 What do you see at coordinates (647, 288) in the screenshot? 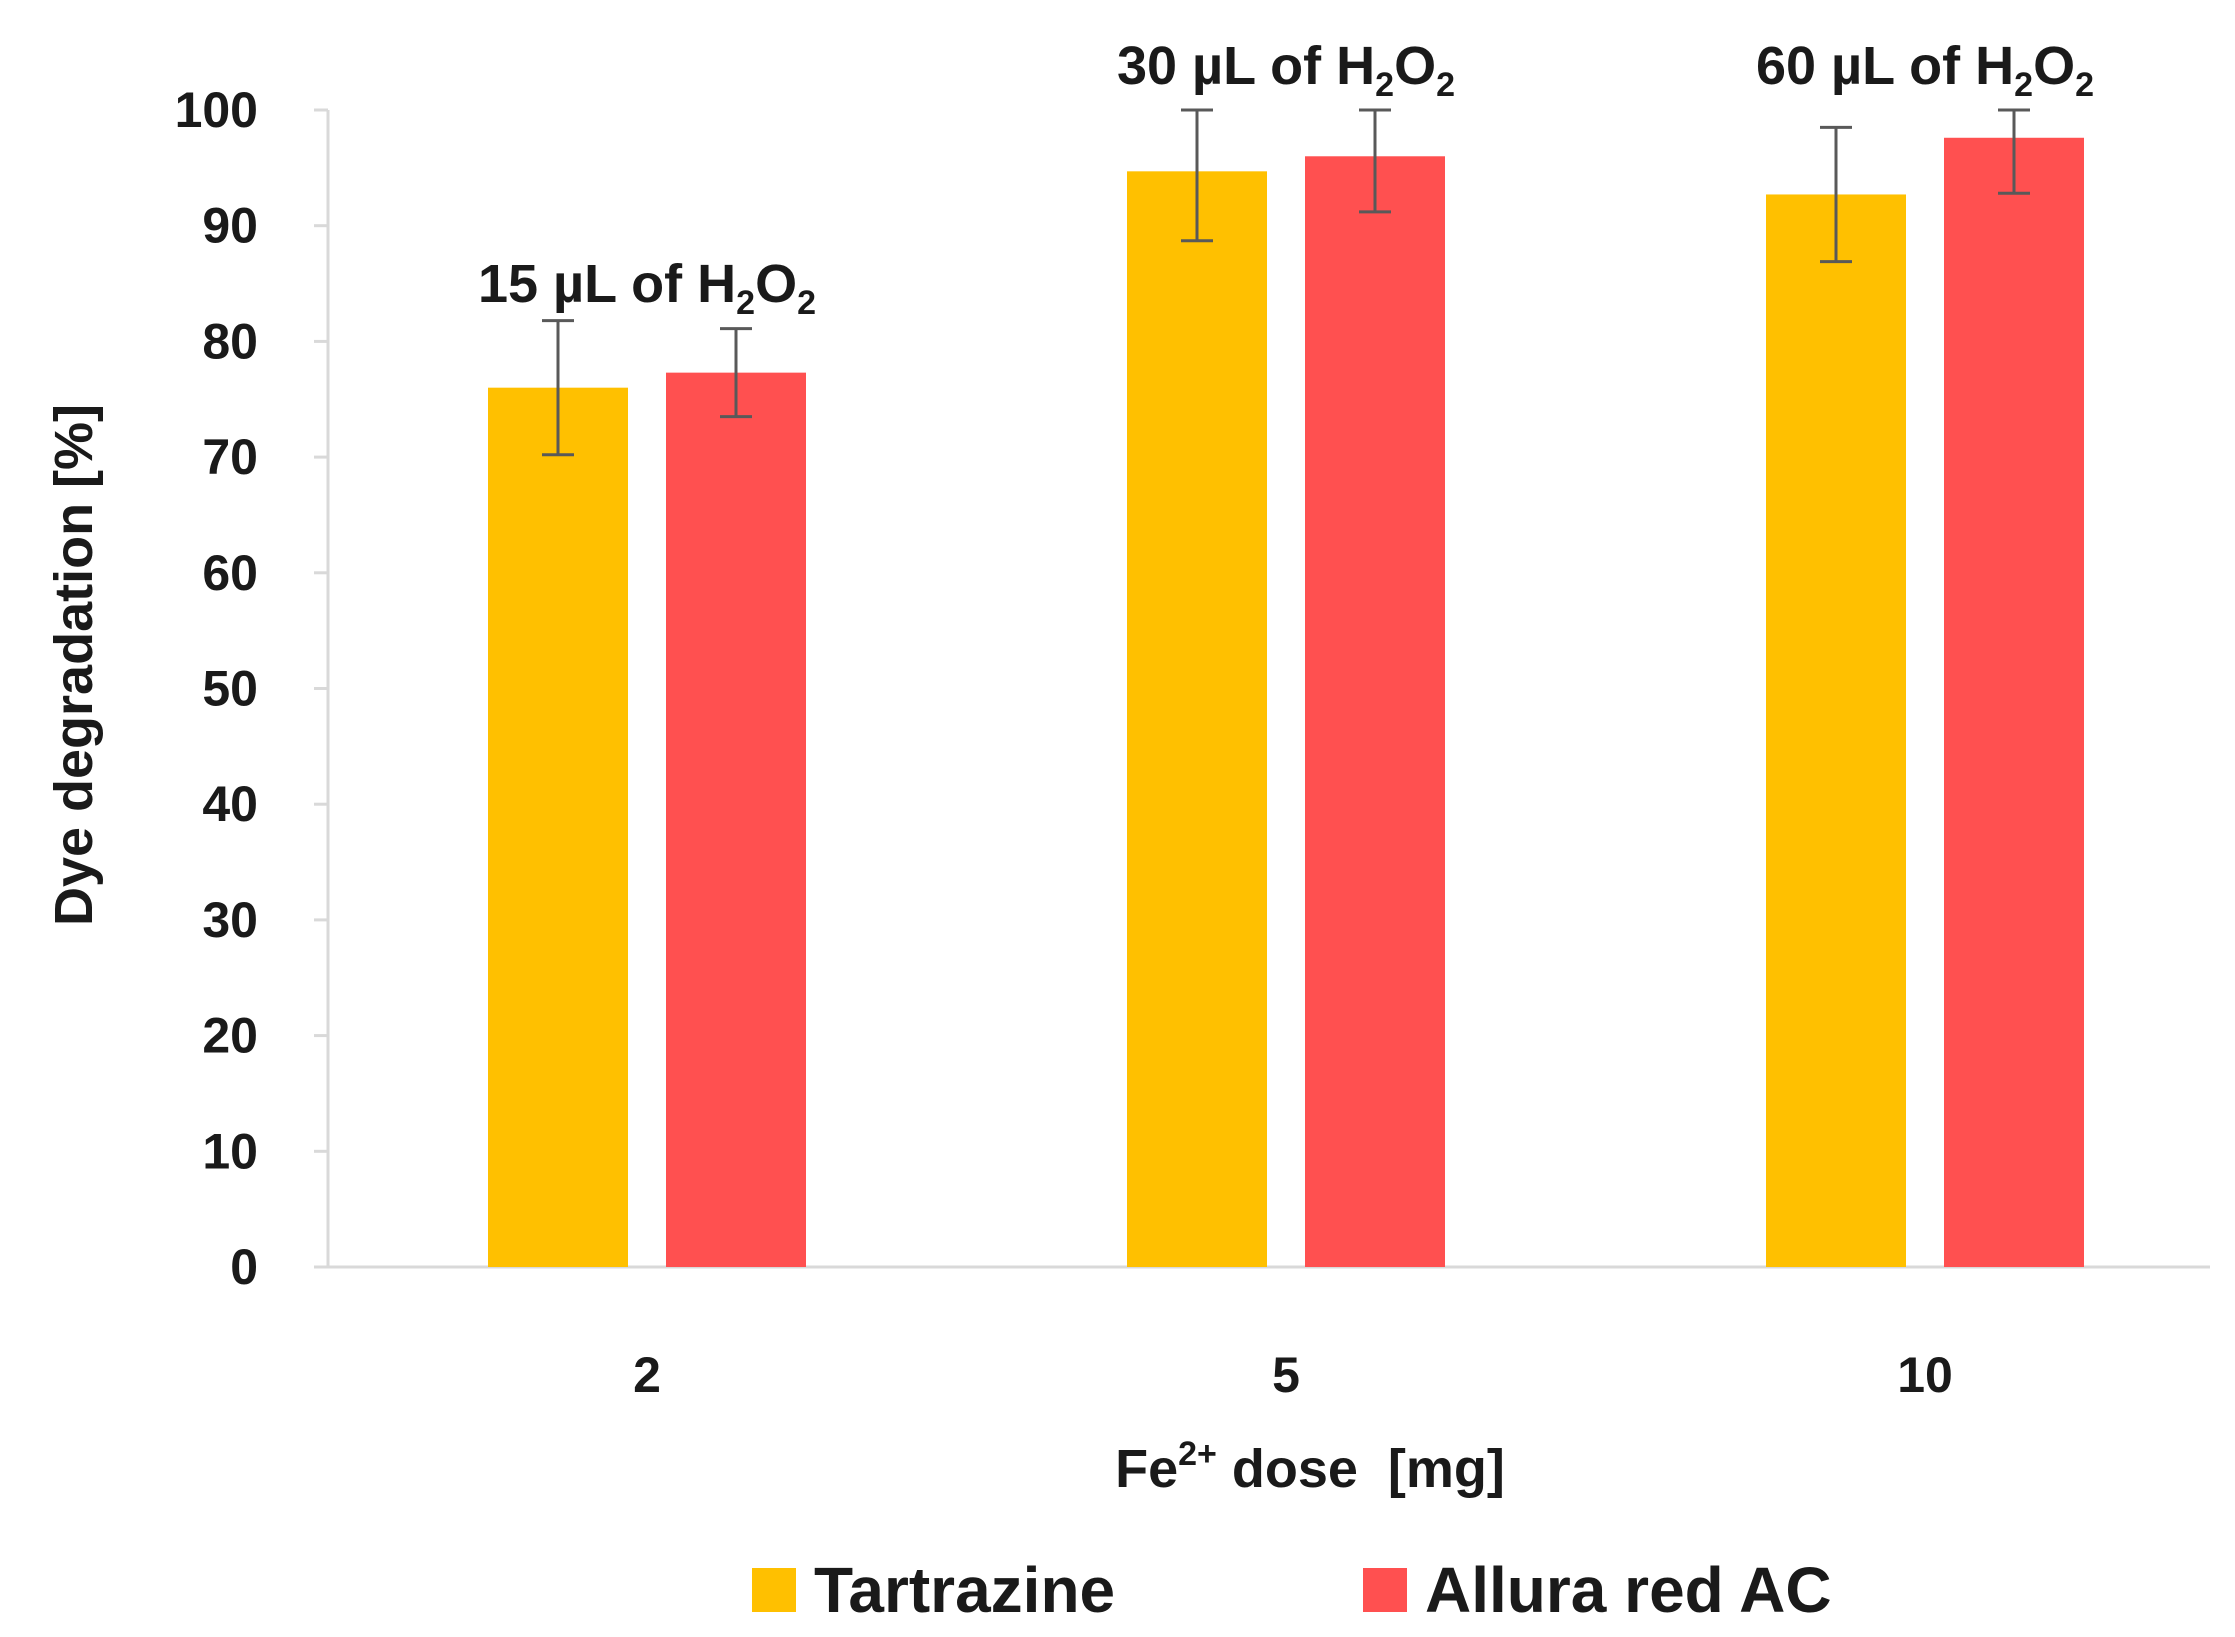
I see `annotation-h2o2: 15 µL of H2O2` at bounding box center [647, 288].